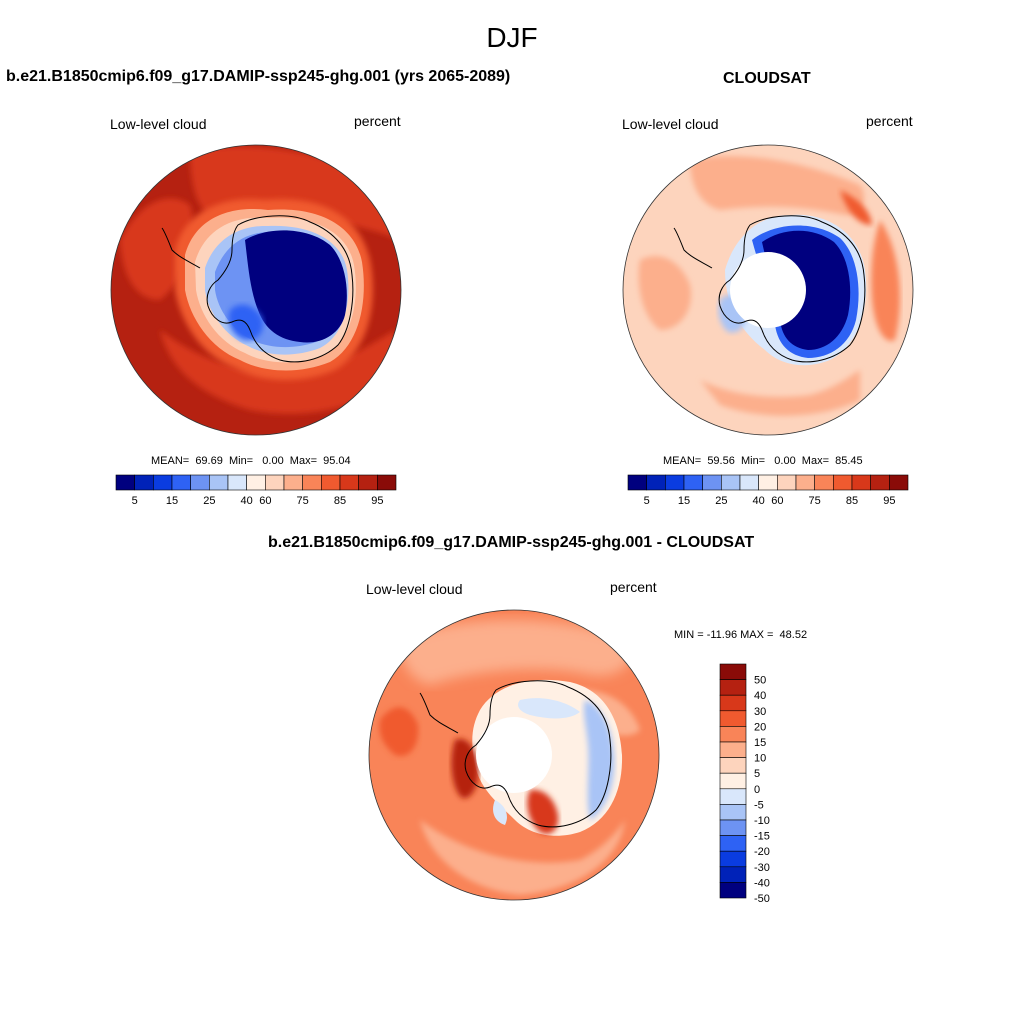 The height and width of the screenshot is (1024, 1024). Describe the element at coordinates (757, 790) in the screenshot. I see `panel3-colorbar-tick-label: 0` at that location.